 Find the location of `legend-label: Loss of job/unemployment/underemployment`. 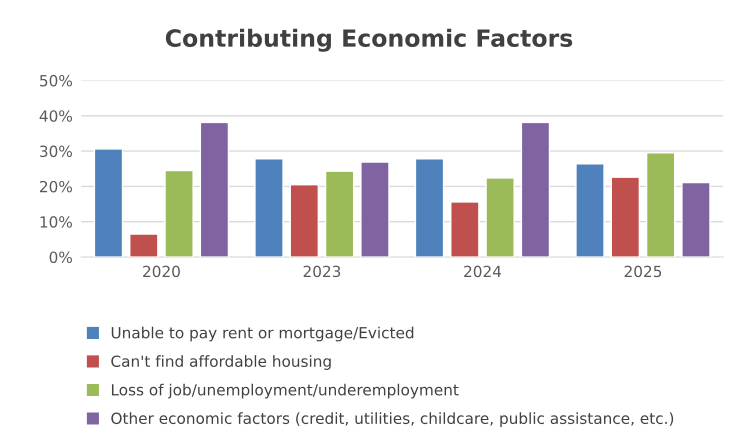

legend-label: Loss of job/unemployment/underemployment is located at coordinates (285, 391).